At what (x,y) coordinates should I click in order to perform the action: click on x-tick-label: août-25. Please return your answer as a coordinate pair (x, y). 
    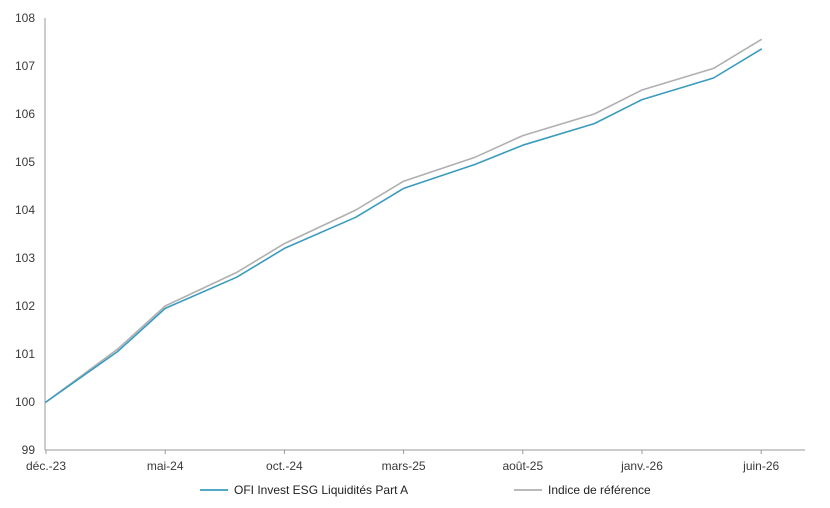
    Looking at the image, I should click on (522, 466).